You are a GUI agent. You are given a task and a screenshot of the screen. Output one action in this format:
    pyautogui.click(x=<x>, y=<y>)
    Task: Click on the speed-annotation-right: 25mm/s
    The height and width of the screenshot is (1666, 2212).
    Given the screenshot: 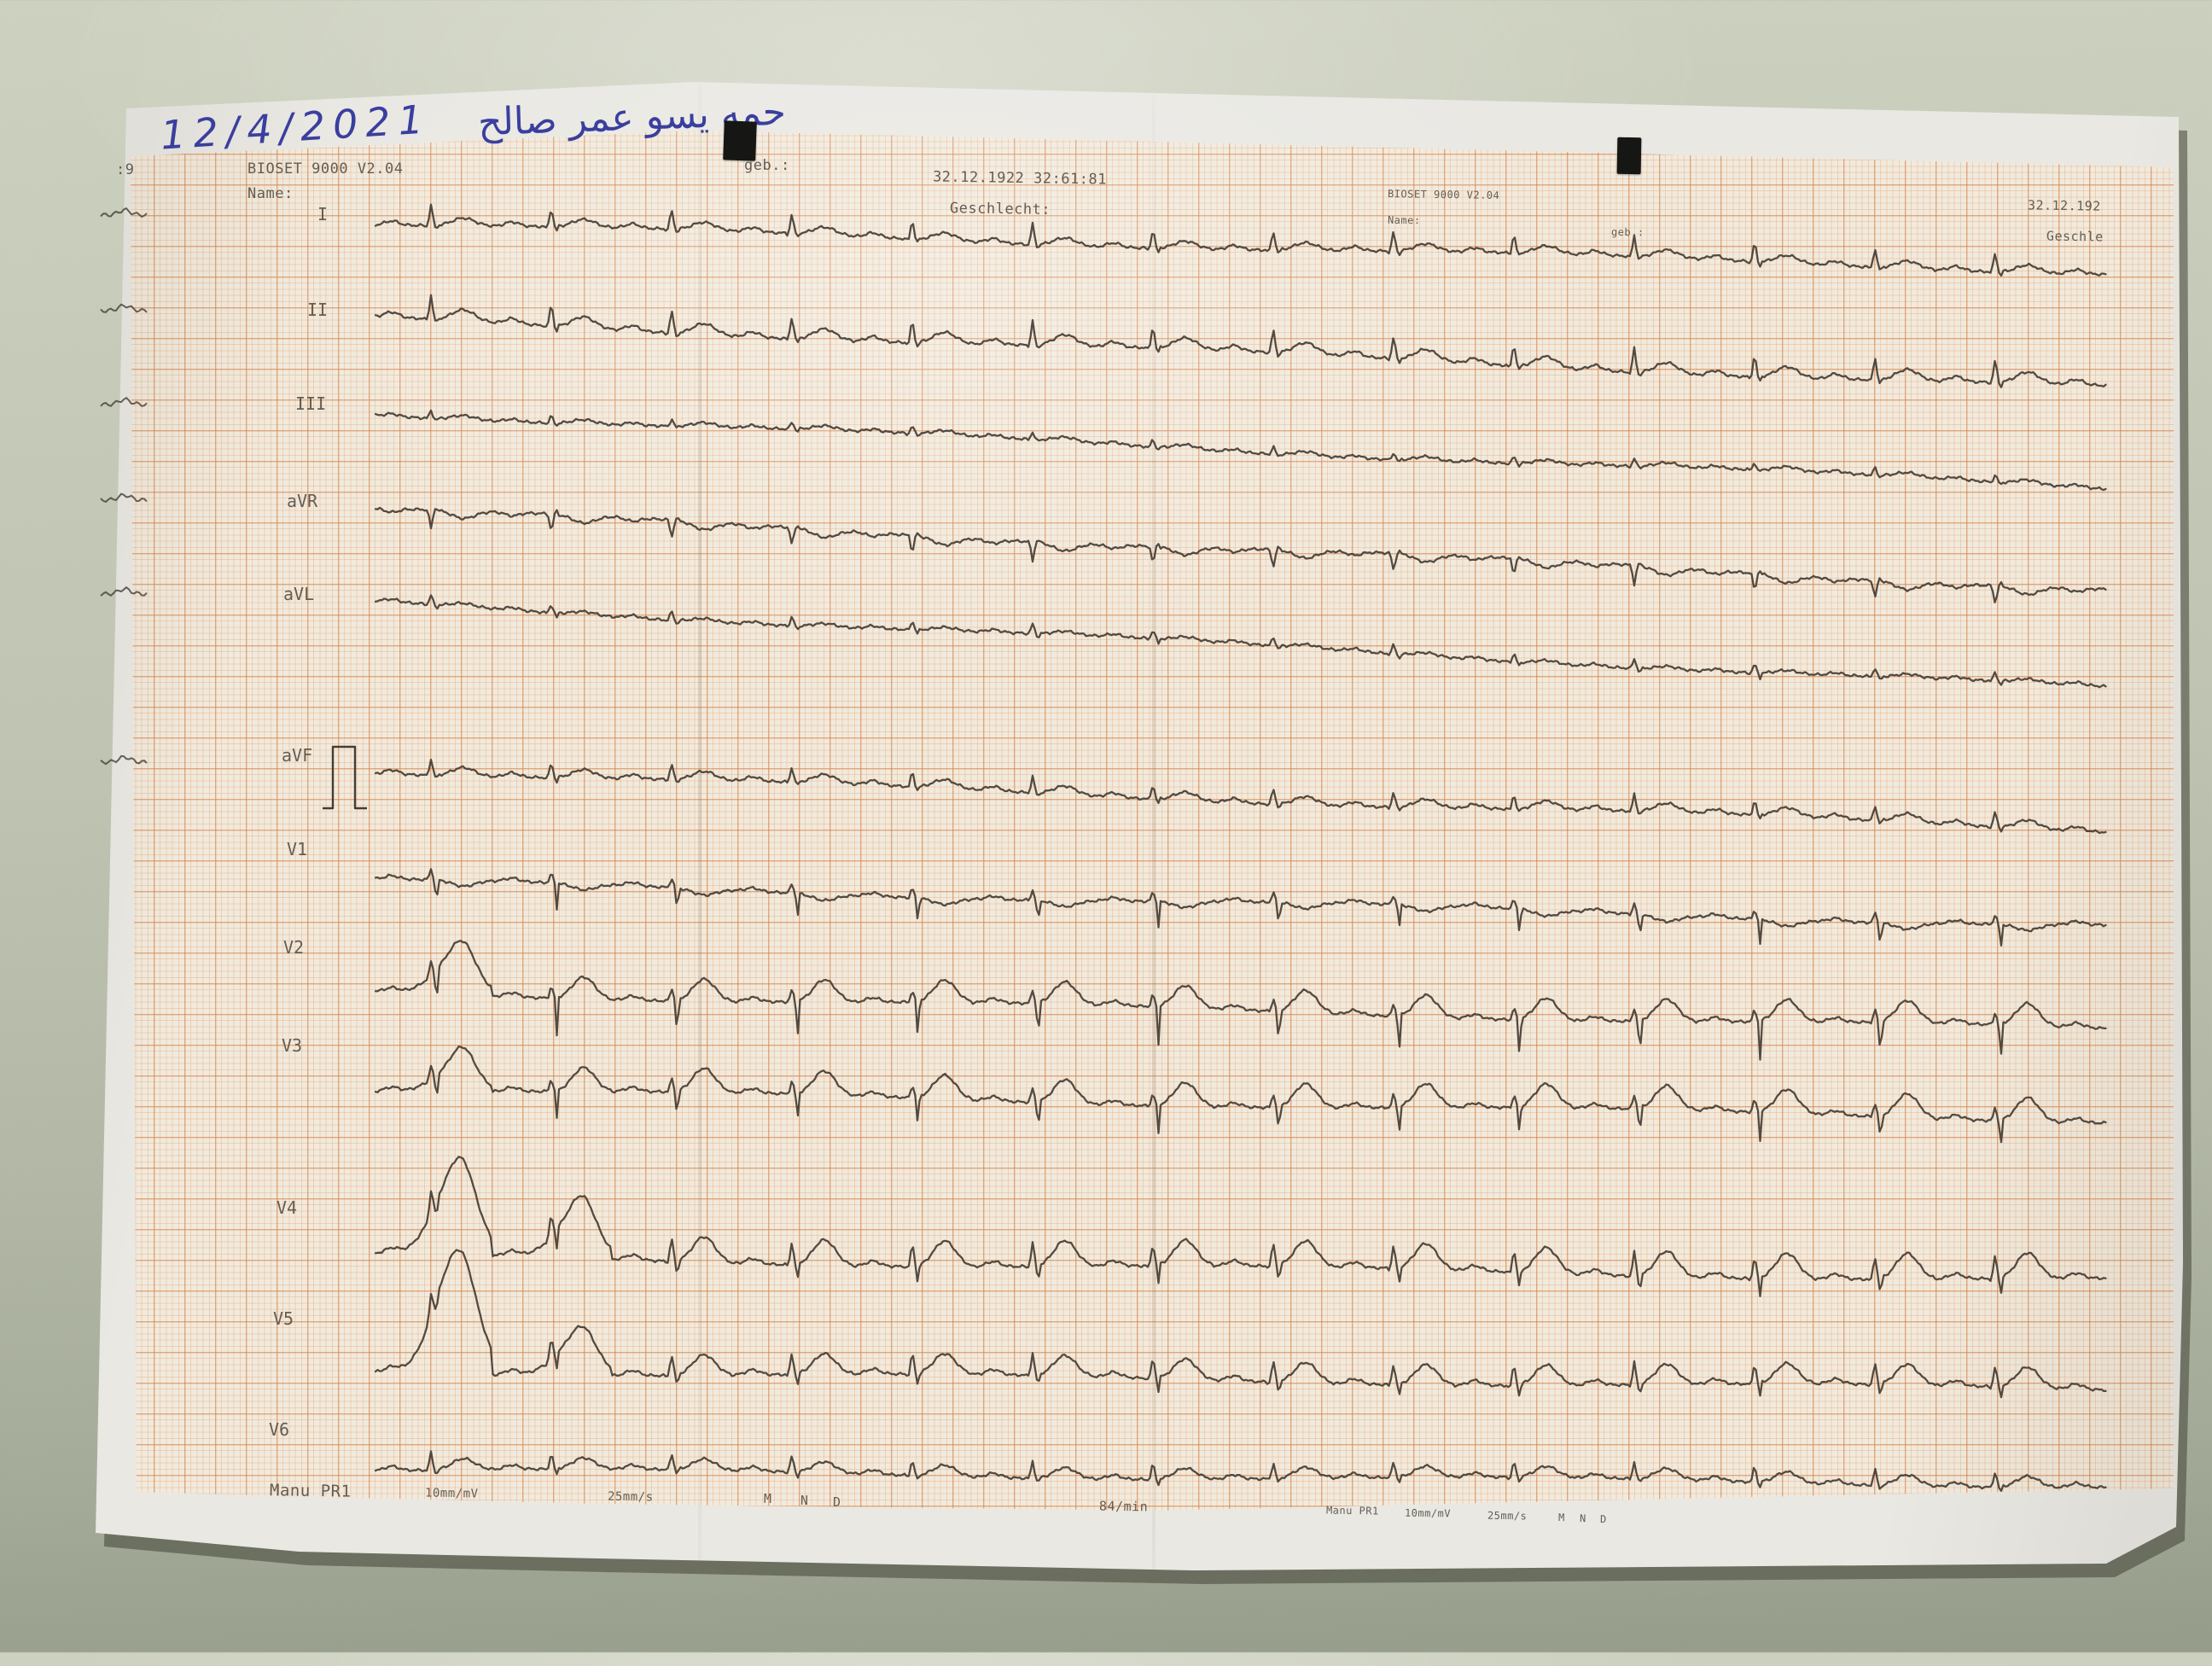 What is the action you would take?
    pyautogui.click(x=1507, y=1516)
    